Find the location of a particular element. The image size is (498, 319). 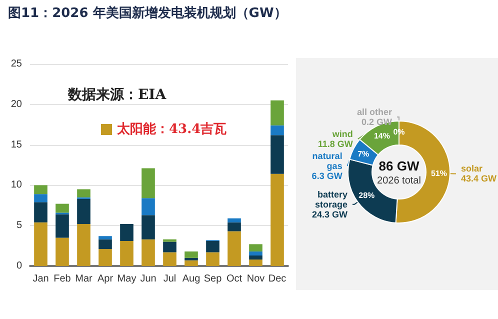

x-tick-label: May is located at coordinates (126, 279).